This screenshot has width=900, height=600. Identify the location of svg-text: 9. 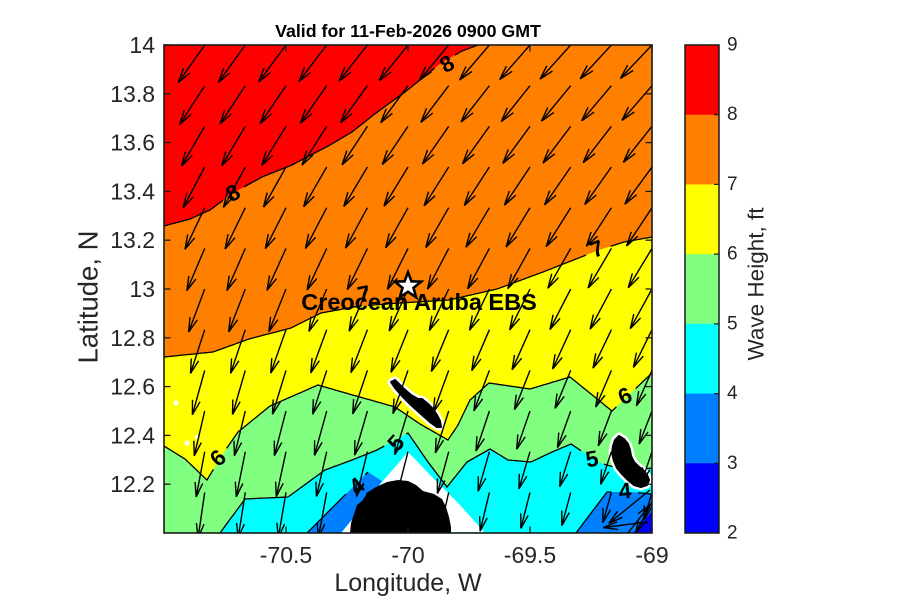
(732, 45).